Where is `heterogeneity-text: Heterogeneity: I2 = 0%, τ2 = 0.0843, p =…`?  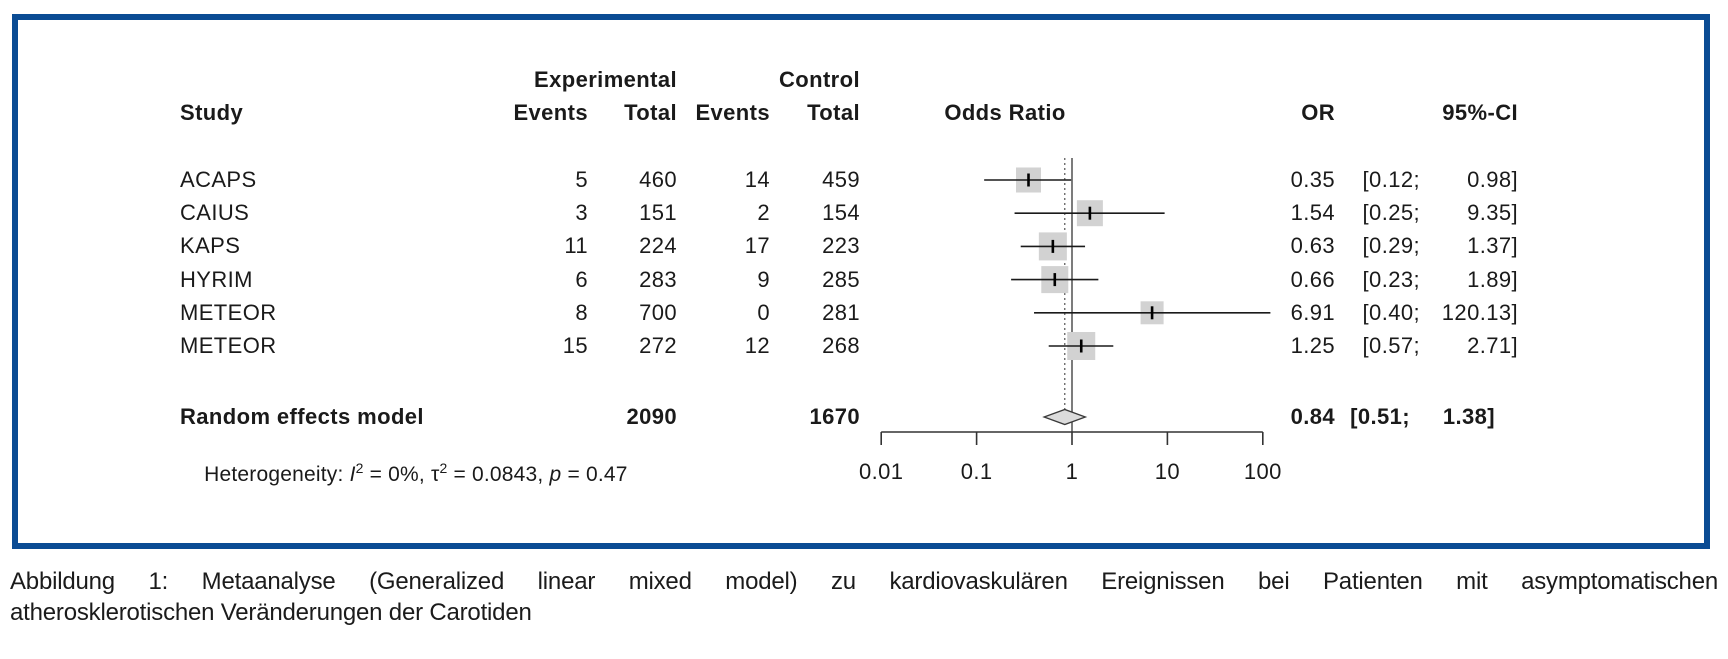
heterogeneity-text: Heterogeneity: I2 = 0%, τ2 = 0.0843, p =… is located at coordinates (404, 475).